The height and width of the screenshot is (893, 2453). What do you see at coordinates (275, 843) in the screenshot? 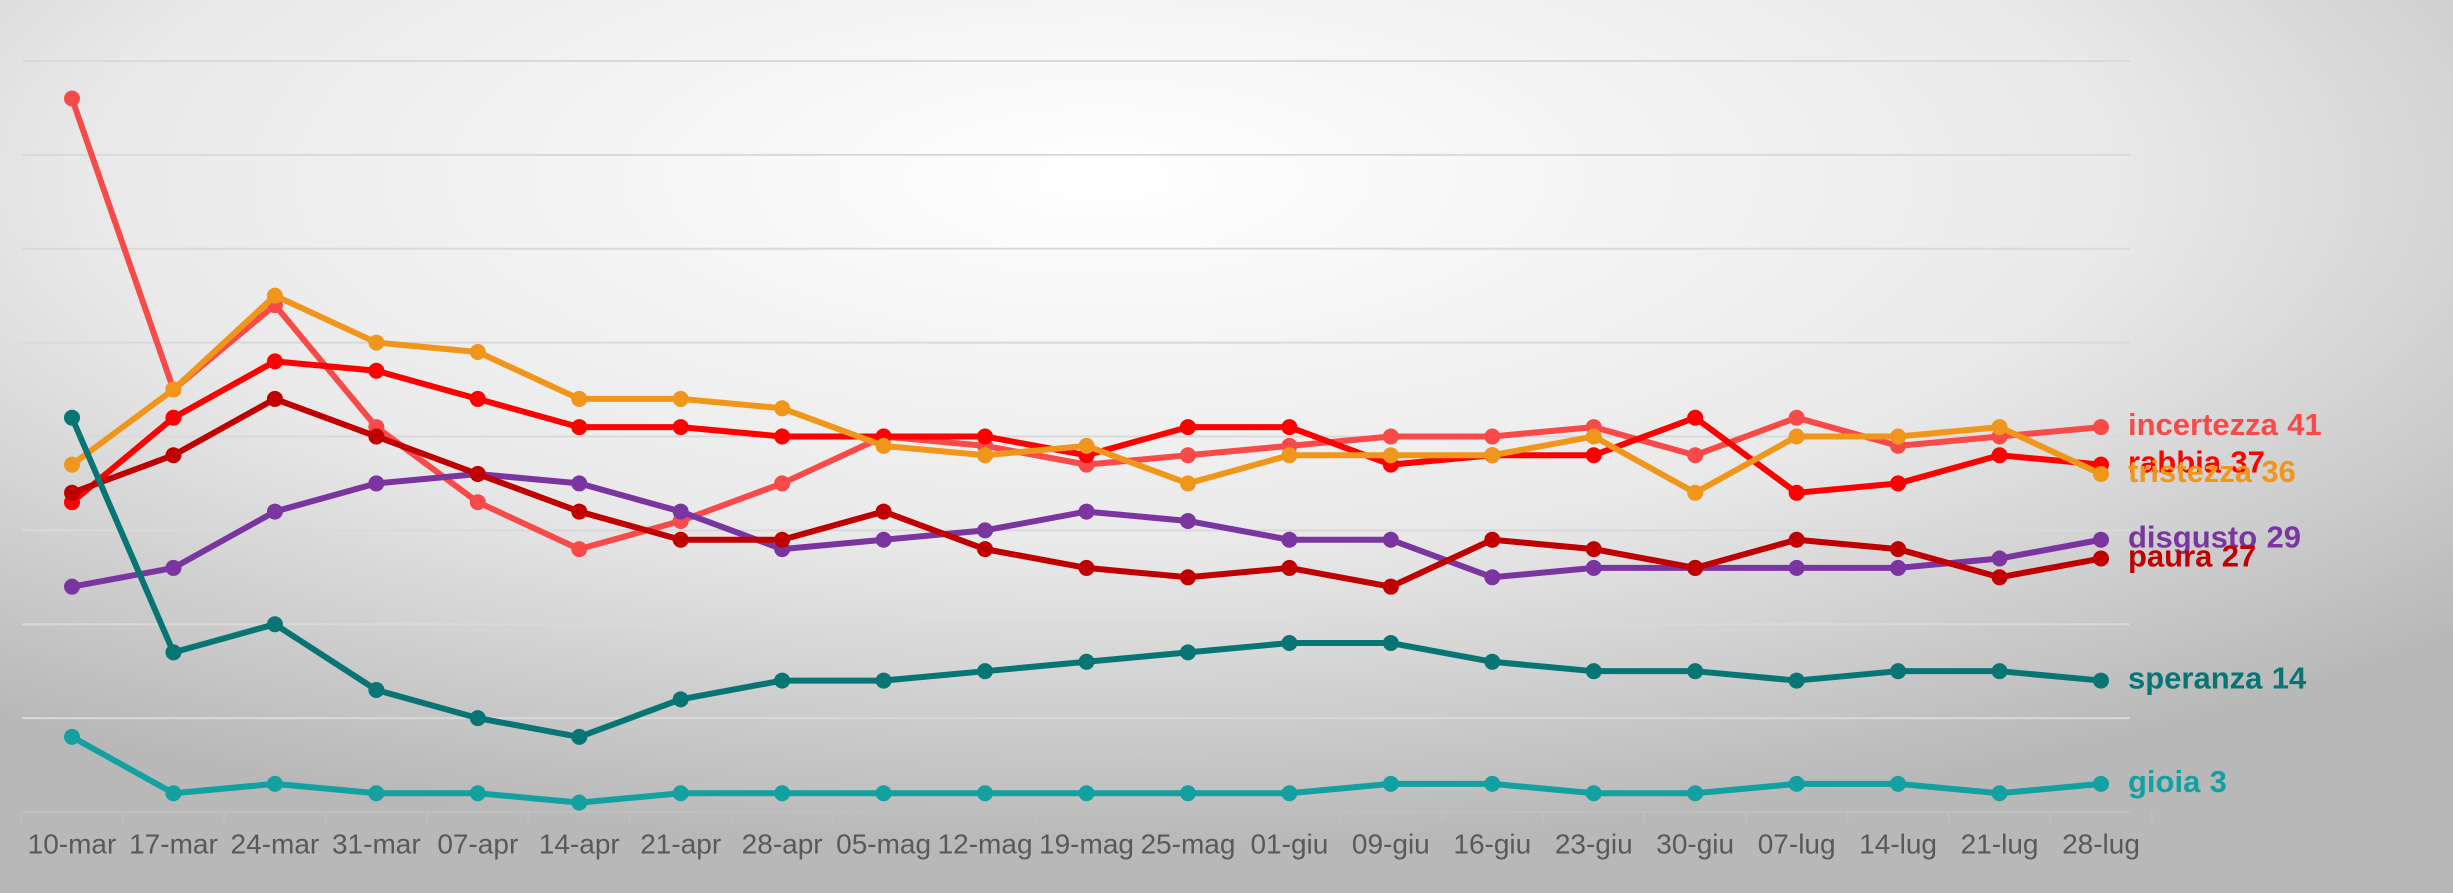
I see `x-tick-label: 24-mar` at bounding box center [275, 843].